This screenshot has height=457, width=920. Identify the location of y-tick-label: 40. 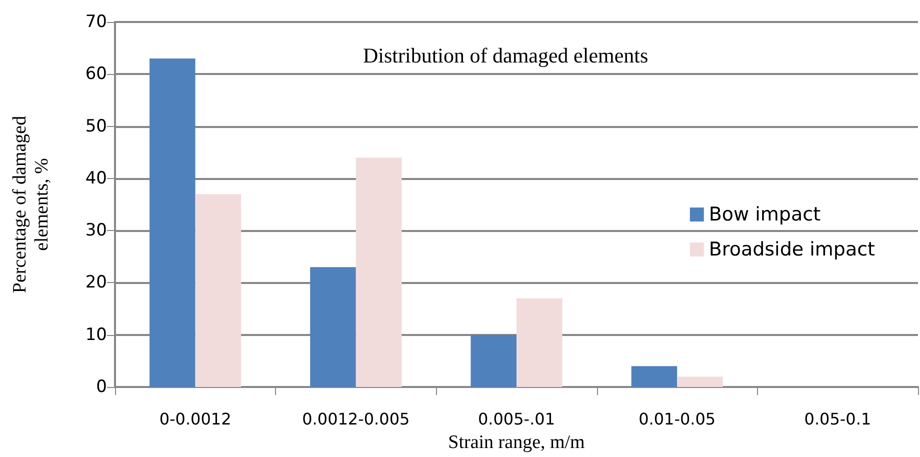
(96, 178).